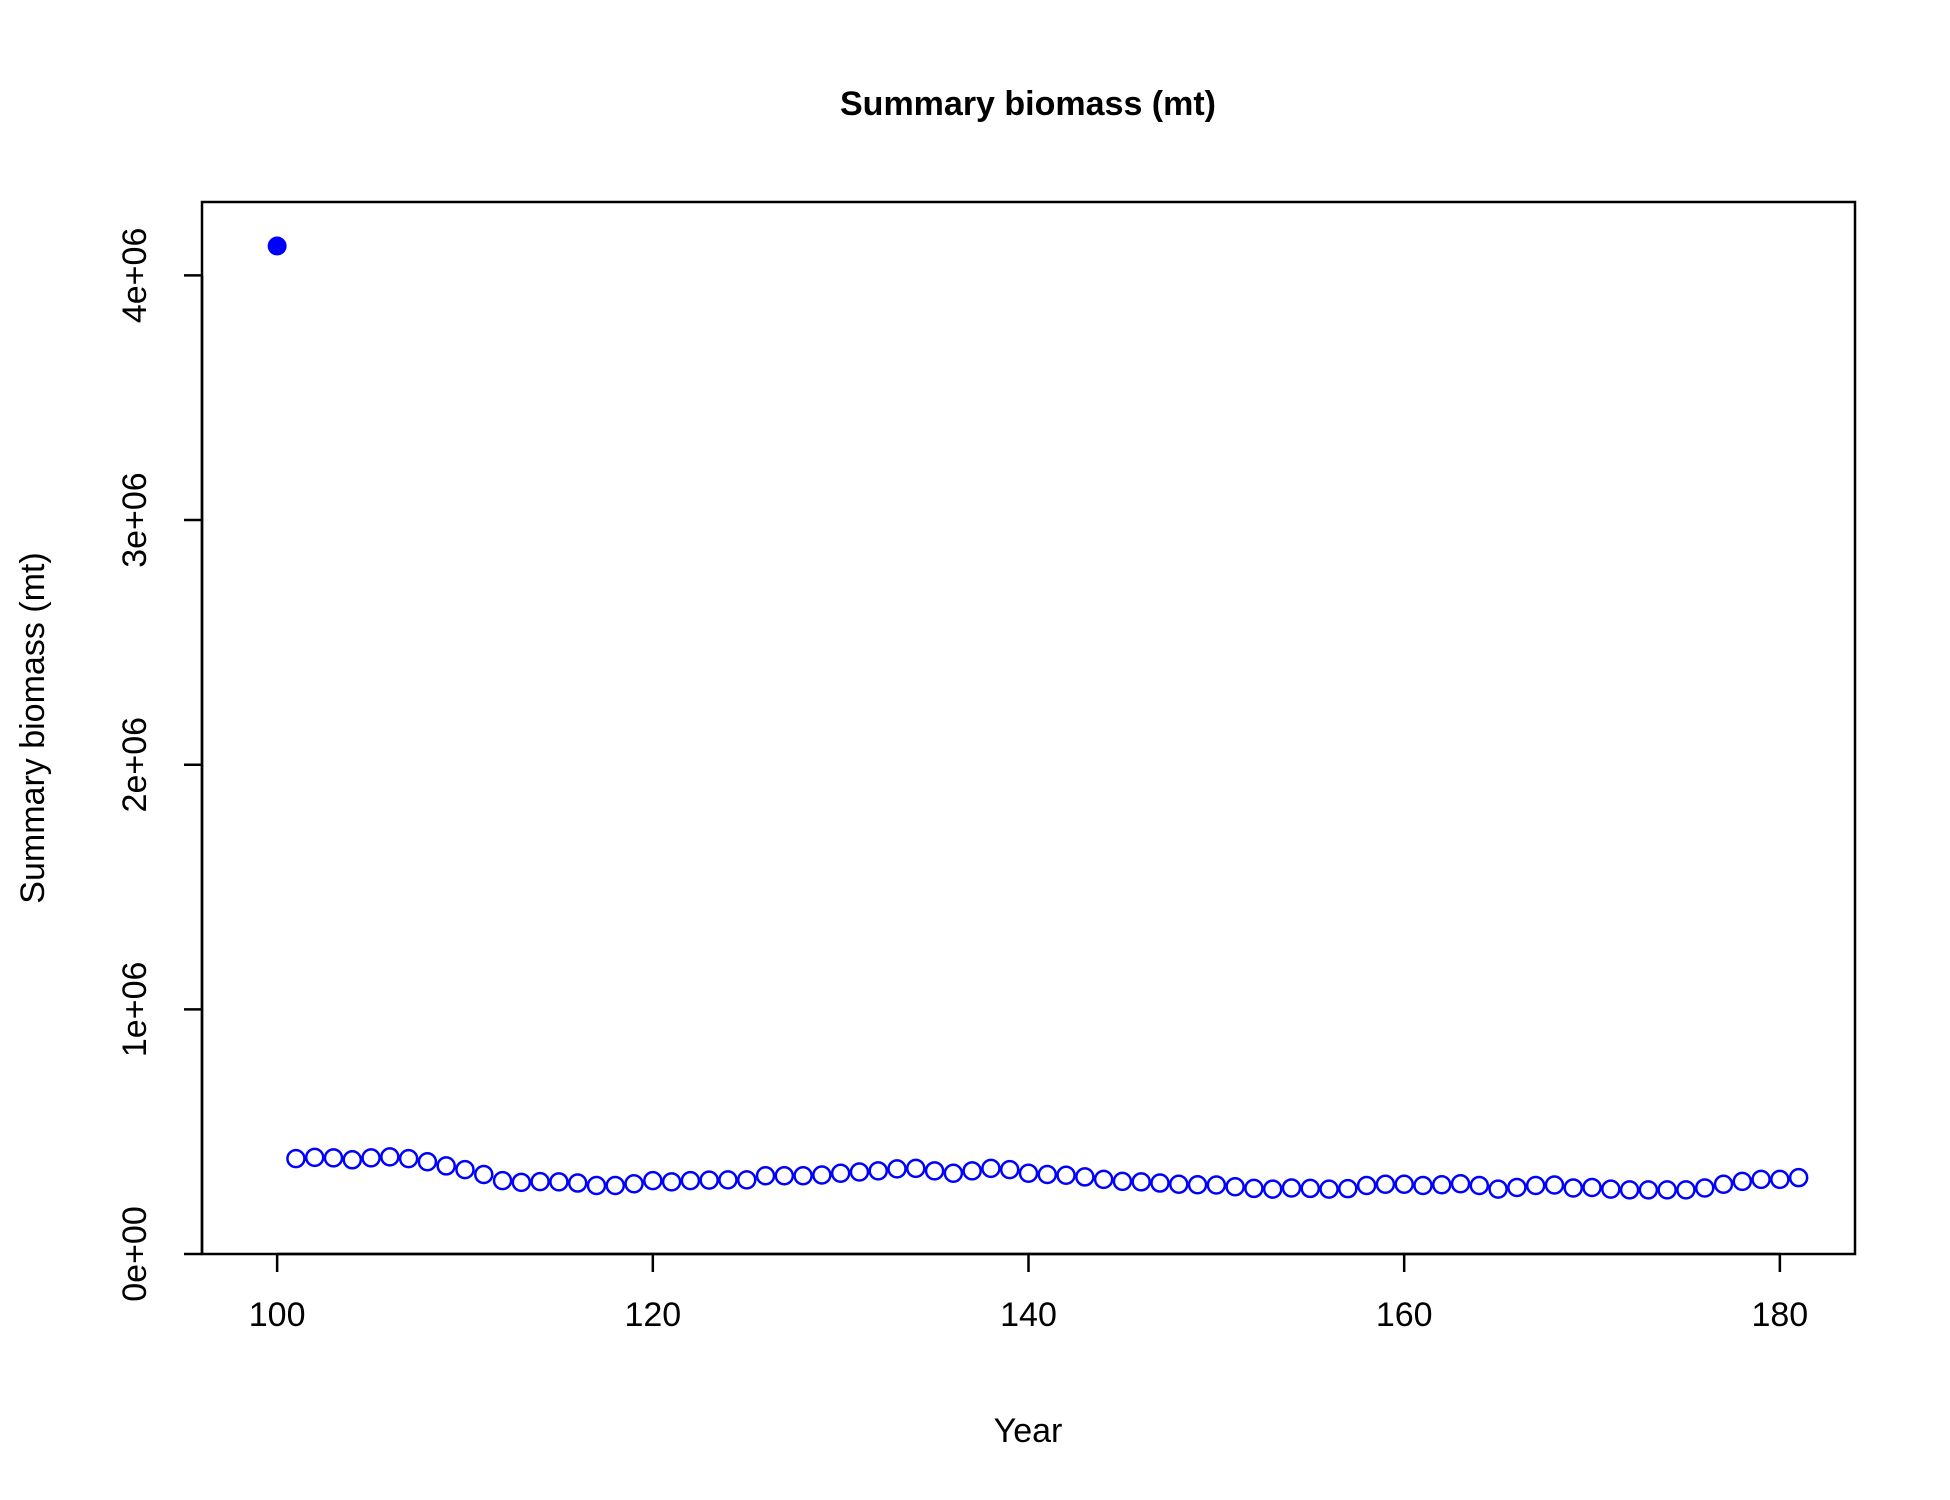 Image resolution: width=1950 pixels, height=1500 pixels. I want to click on y-tick-label: 2e+06, so click(135, 765).